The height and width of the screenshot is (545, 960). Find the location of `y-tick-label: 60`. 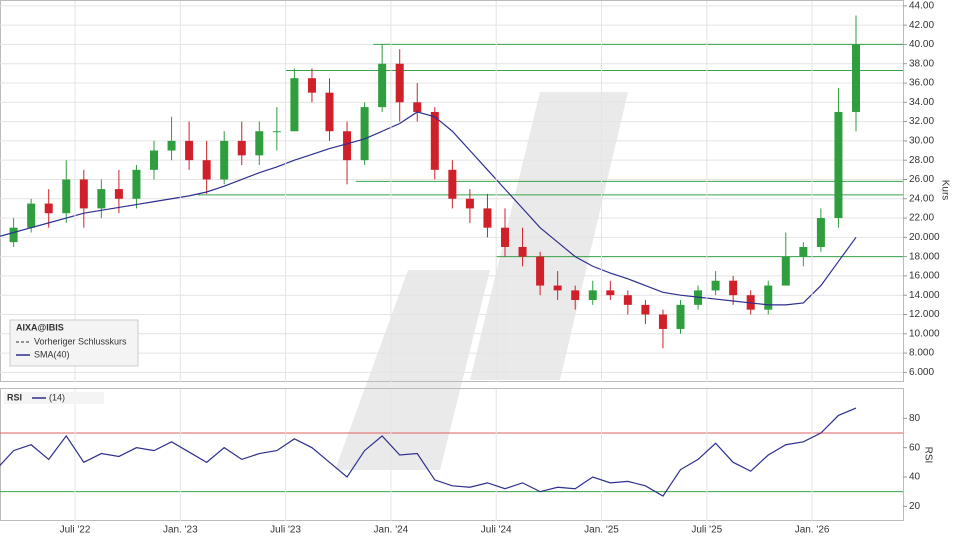

y-tick-label: 60 is located at coordinates (915, 447).